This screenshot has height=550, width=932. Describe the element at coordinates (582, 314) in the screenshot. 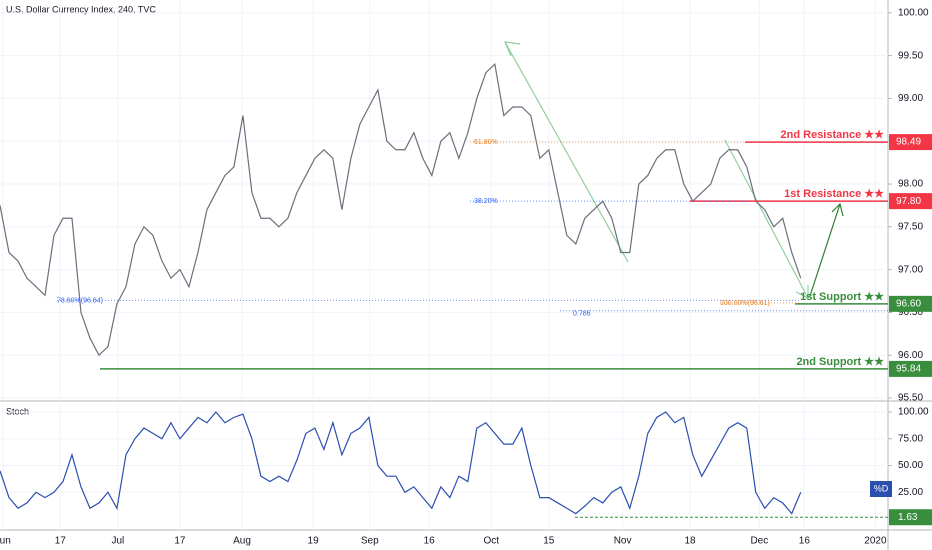

I see `fib-label: 0.786` at that location.